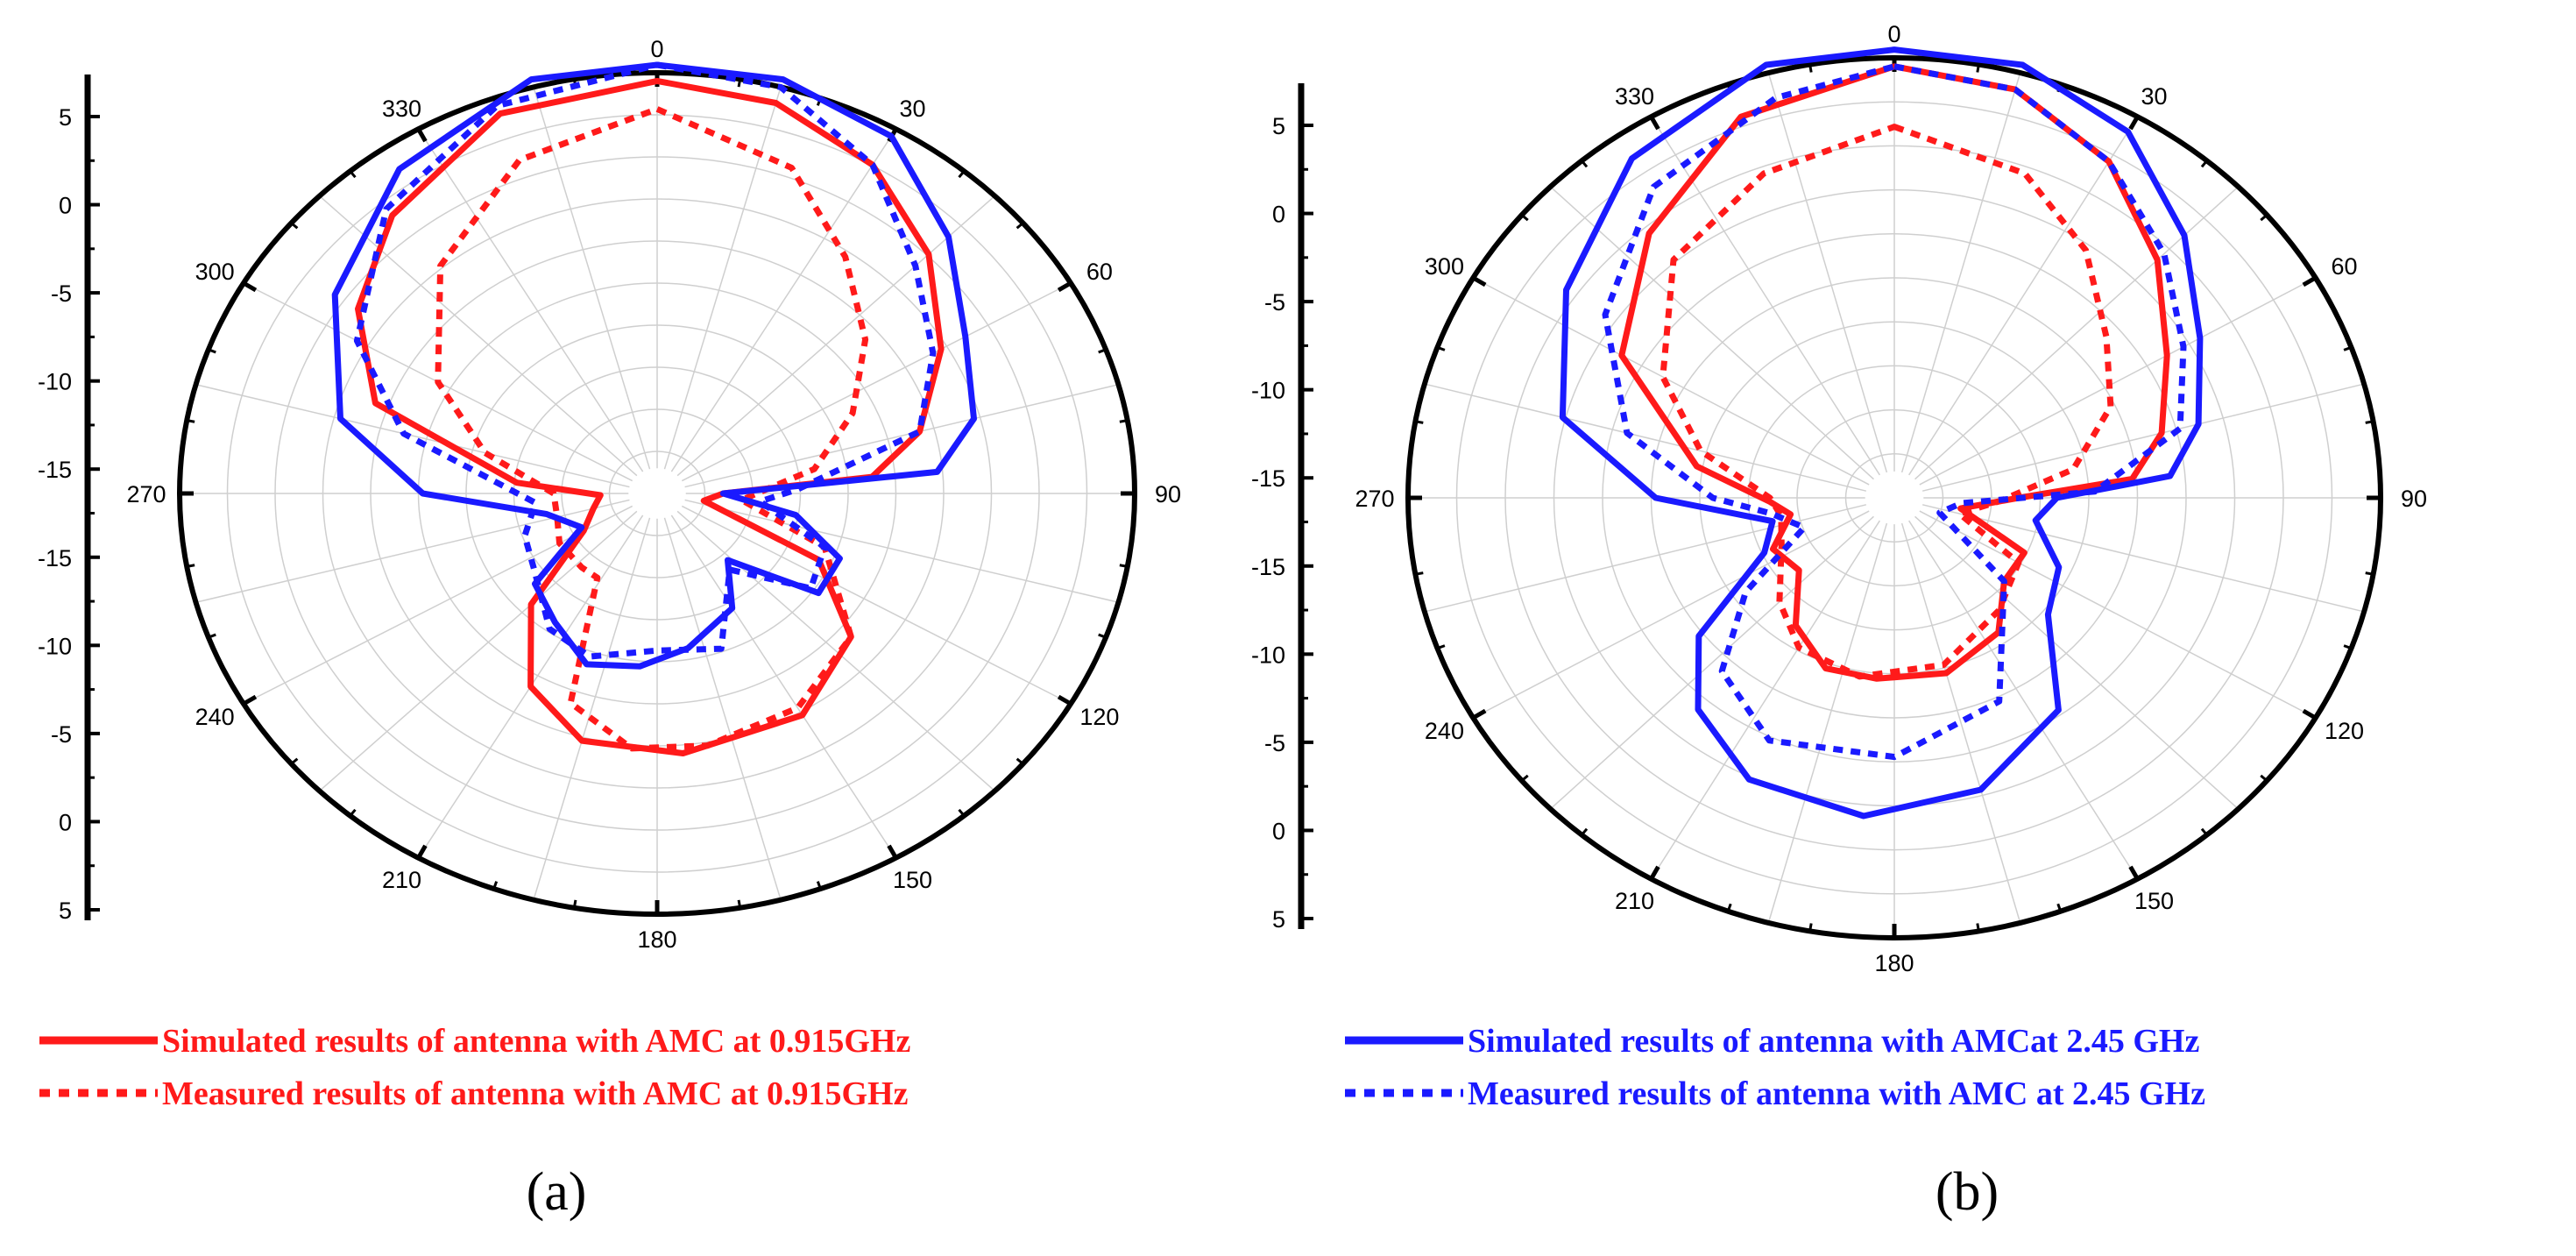  Describe the element at coordinates (1634, 96) in the screenshot. I see `angle-tick-label: 330` at that location.